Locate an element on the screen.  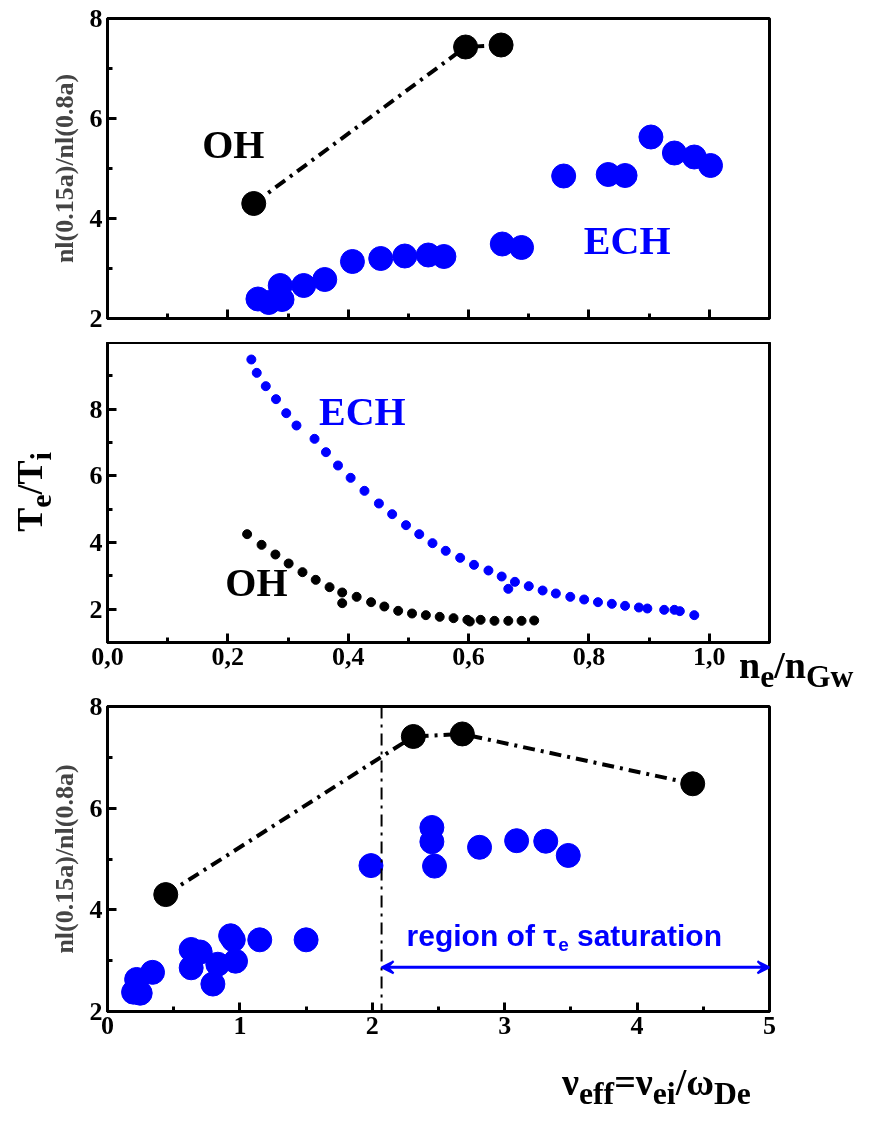
series-label: ECH is located at coordinates (627, 240).